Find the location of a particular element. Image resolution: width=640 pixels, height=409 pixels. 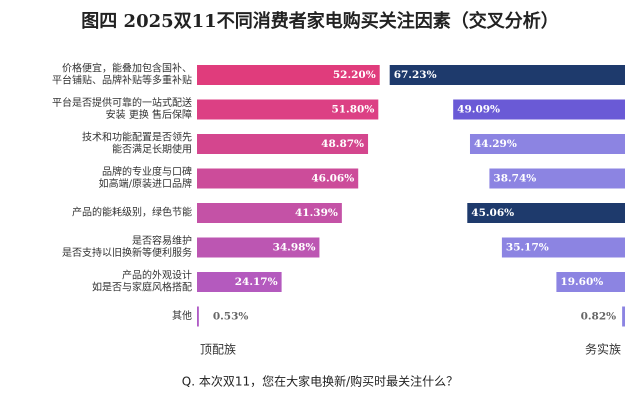

value-label: 52.20% is located at coordinates (354, 75).